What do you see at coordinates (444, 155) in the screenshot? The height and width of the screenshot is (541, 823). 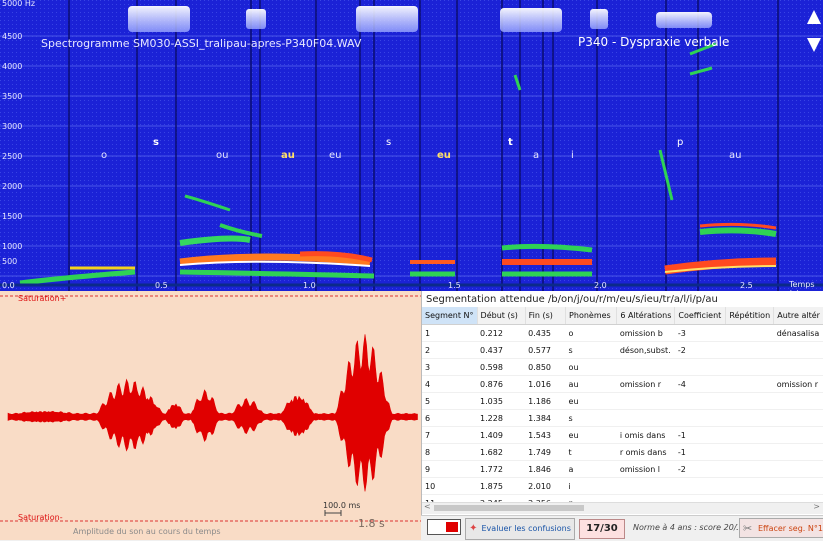 I see `vowel-label-selected: eu` at bounding box center [444, 155].